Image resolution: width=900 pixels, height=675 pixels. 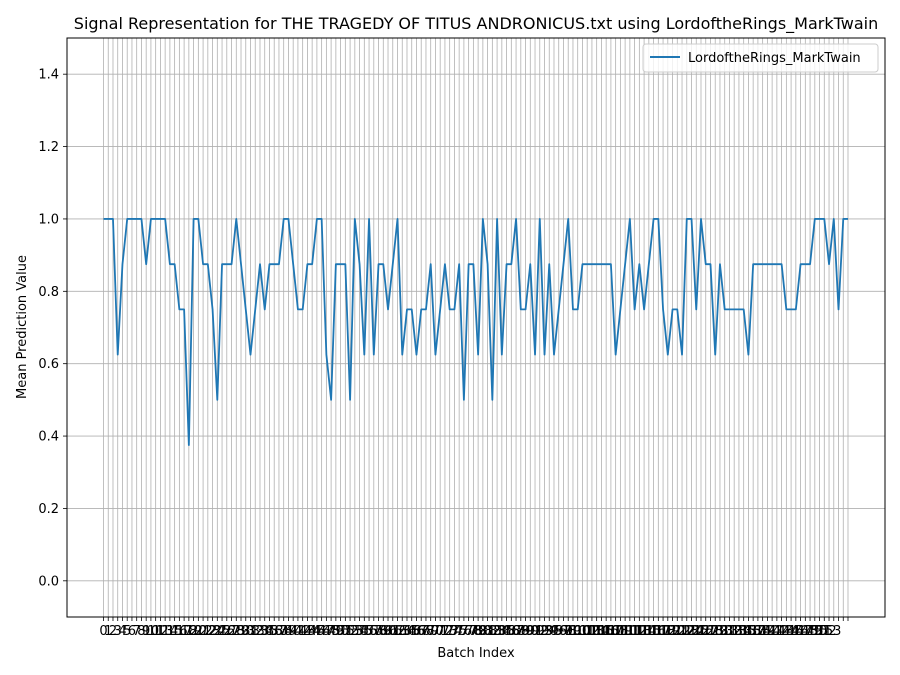 What do you see at coordinates (279, 631) in the screenshot?
I see `x-tick-label: 37` at bounding box center [279, 631].